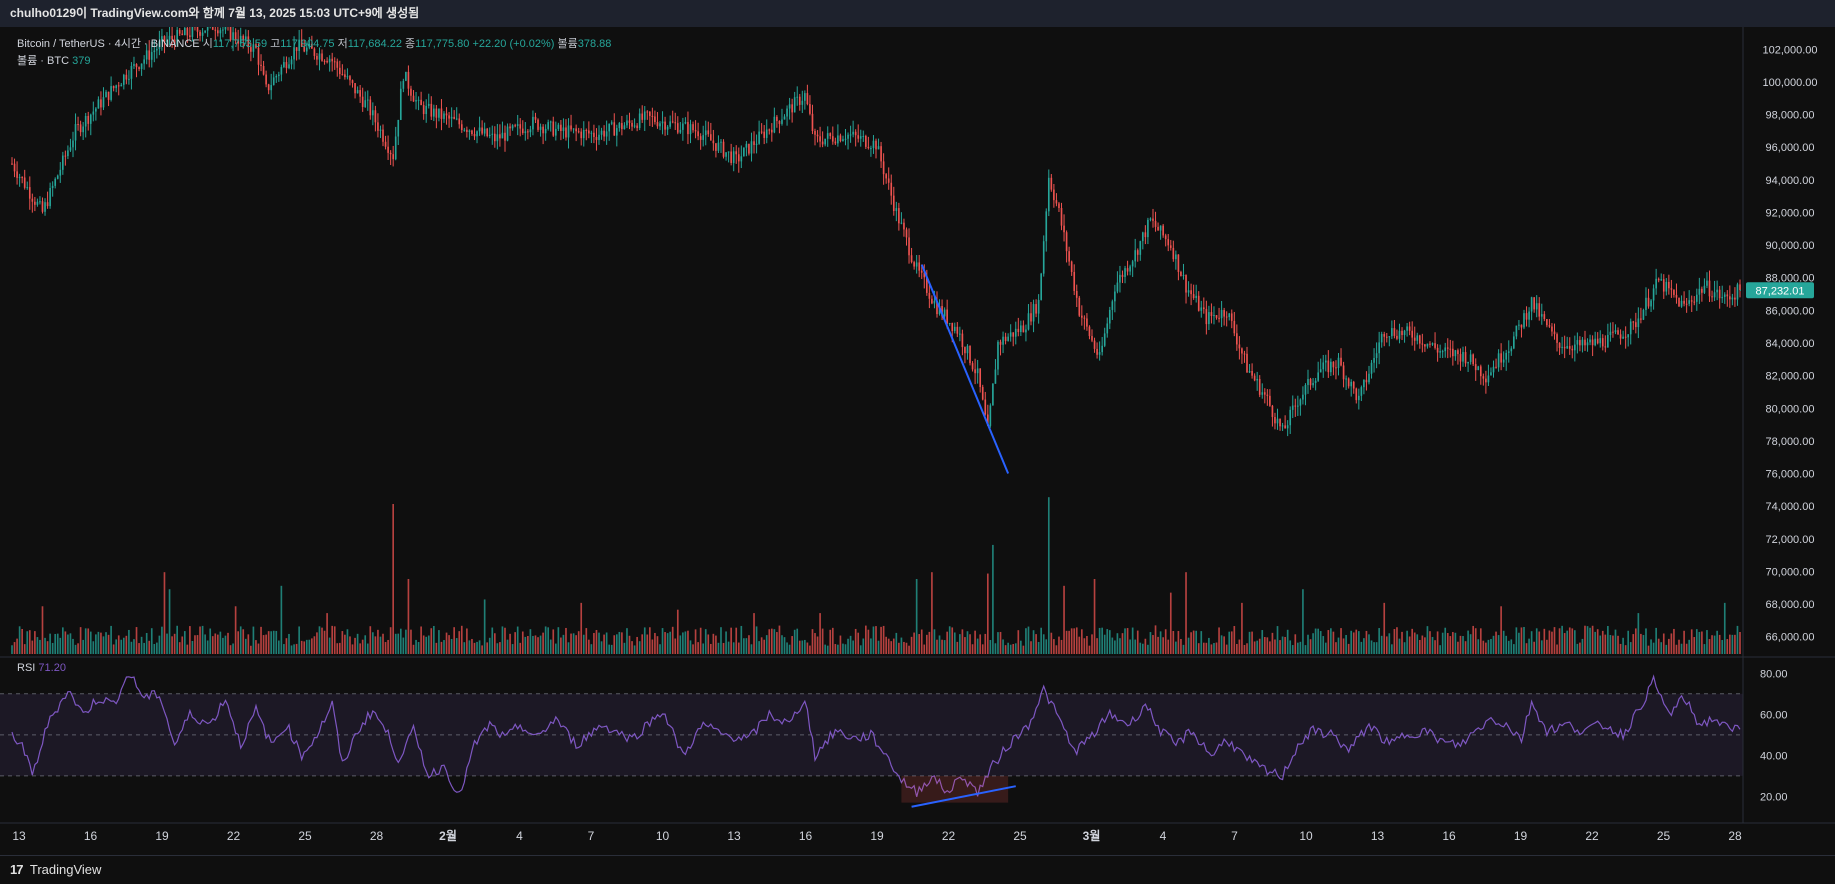 This screenshot has width=1835, height=884. What do you see at coordinates (108, 44) in the screenshot?
I see `symbol-name: Bitcoin / TetherUS · 4시간 · BINANCE` at bounding box center [108, 44].